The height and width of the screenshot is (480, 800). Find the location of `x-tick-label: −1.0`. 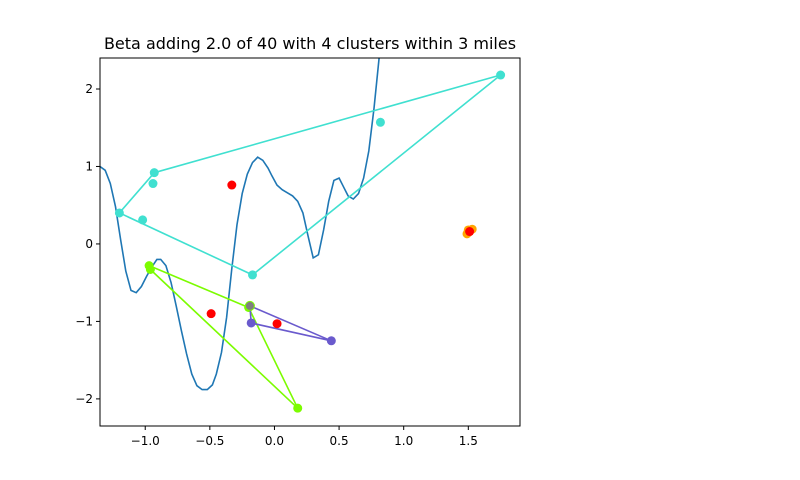

x-tick-label: −1.0 is located at coordinates (145, 441).